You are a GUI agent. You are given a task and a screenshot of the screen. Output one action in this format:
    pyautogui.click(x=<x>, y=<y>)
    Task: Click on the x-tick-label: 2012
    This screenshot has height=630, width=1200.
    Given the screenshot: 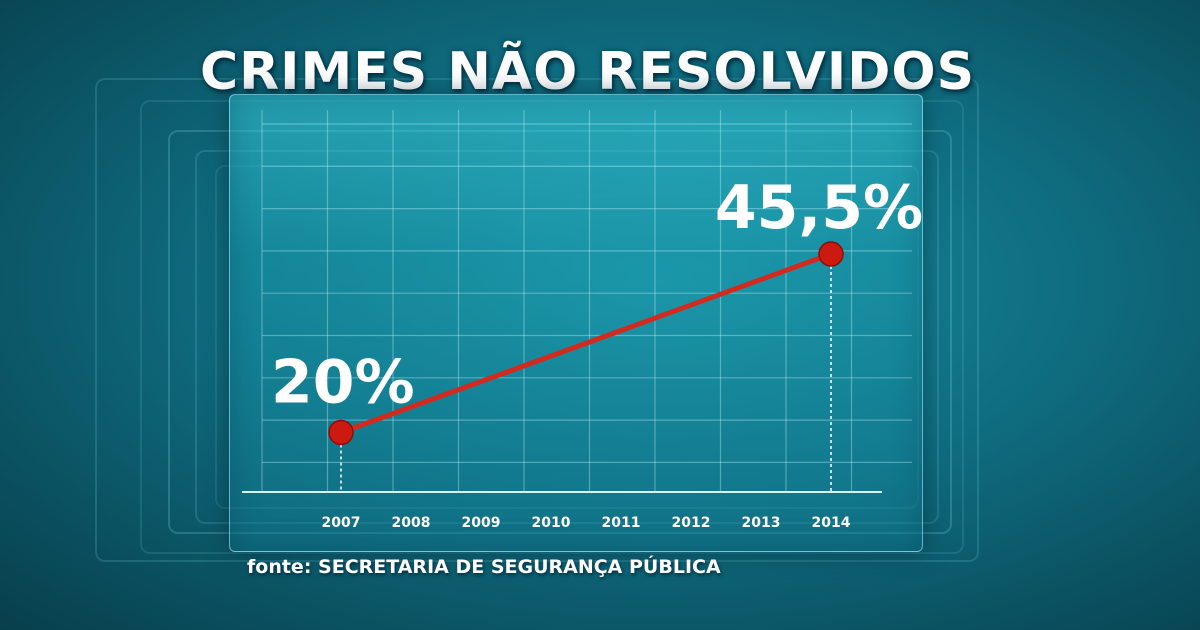 What is the action you would take?
    pyautogui.click(x=691, y=523)
    